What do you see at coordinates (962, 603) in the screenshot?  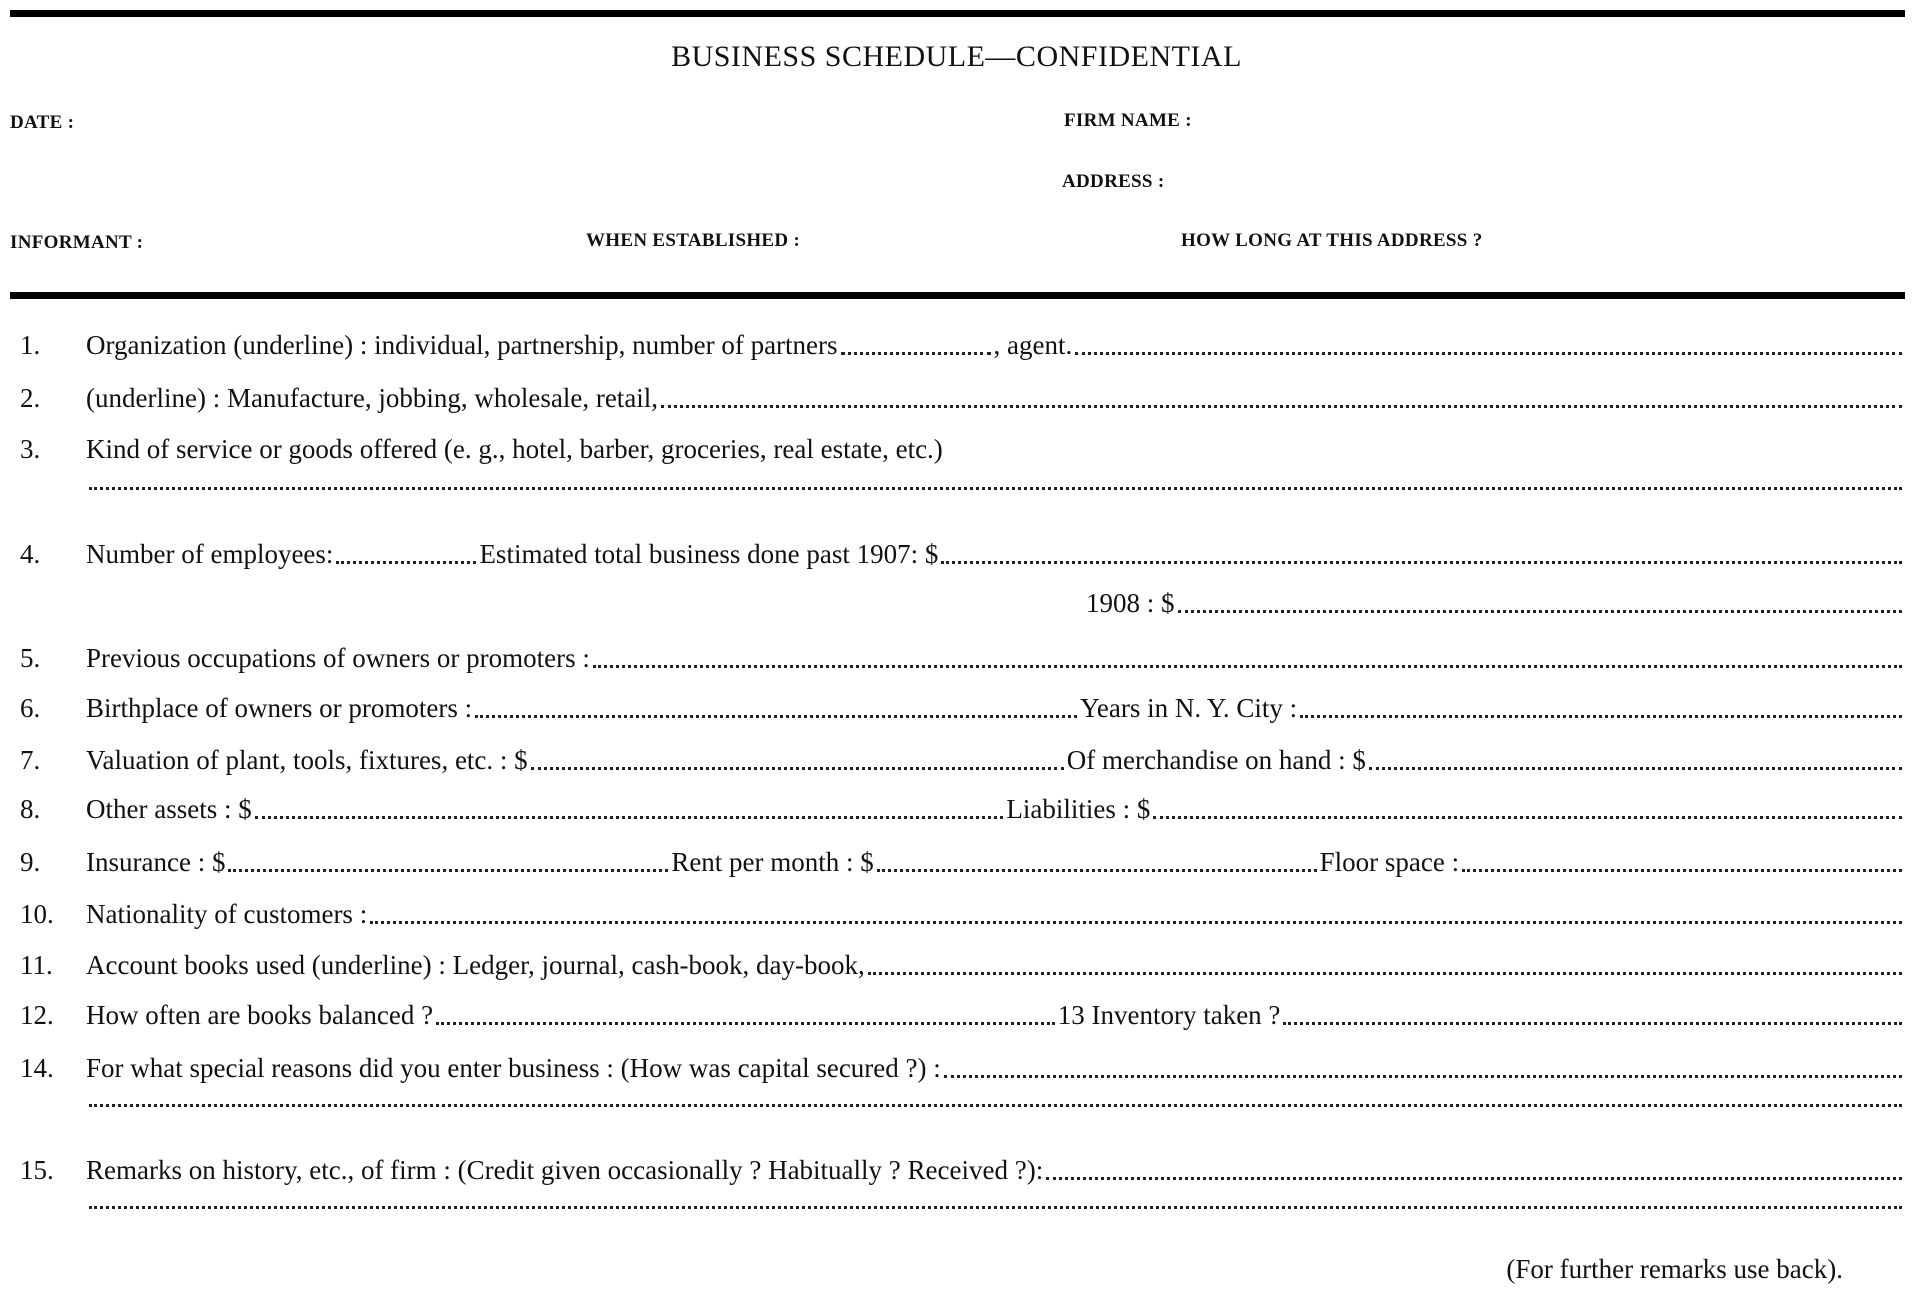 I see `question-row: 1908 : $` at bounding box center [962, 603].